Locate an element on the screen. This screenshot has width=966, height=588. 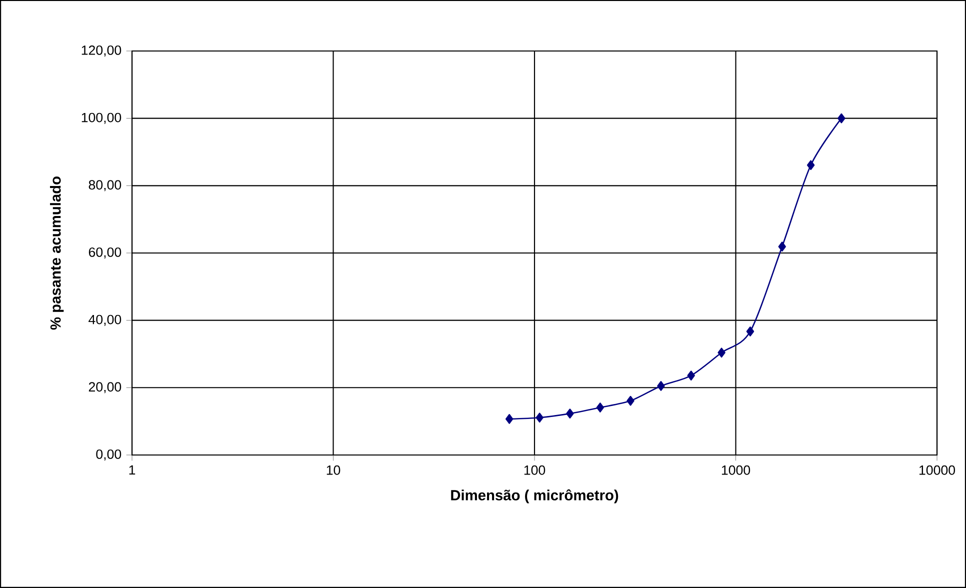
y-tick-label: 20,00 is located at coordinates (105, 388).